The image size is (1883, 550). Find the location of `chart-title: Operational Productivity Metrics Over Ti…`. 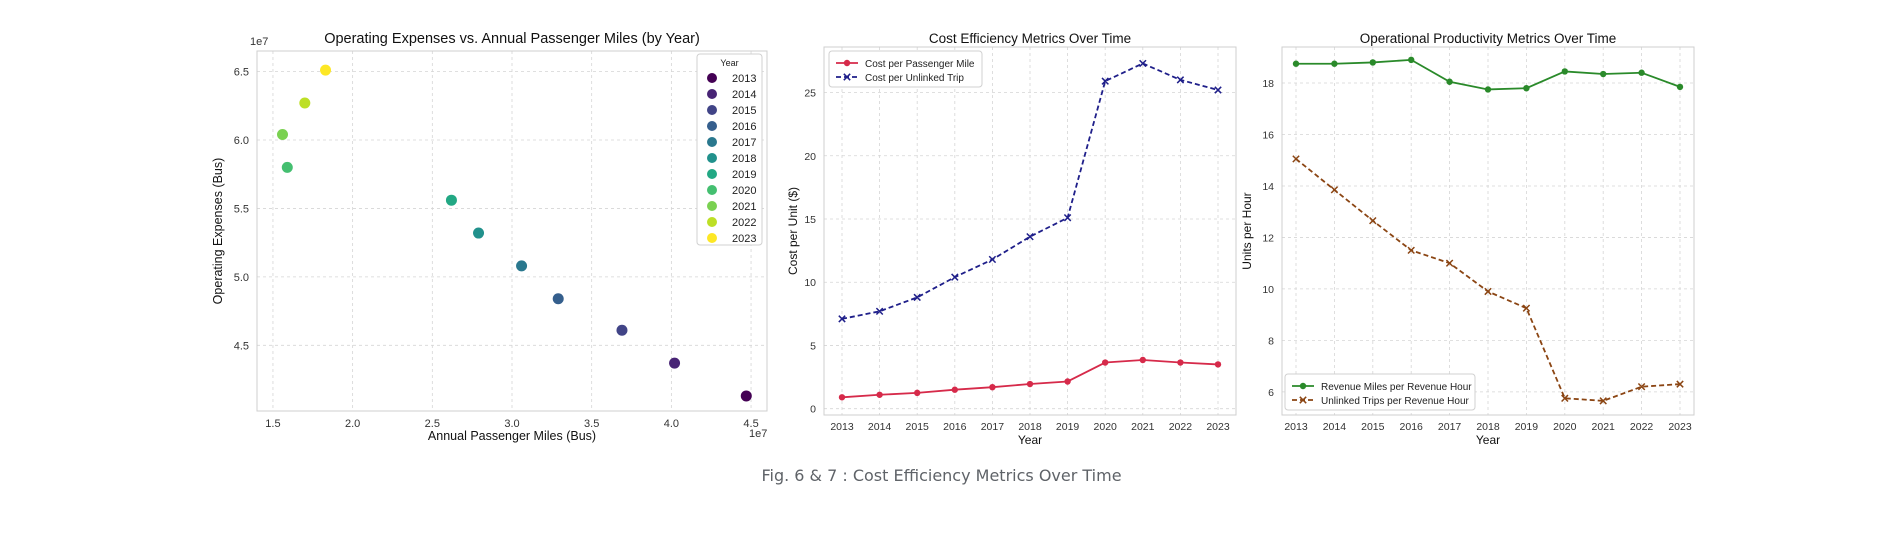

chart-title: Operational Productivity Metrics Over Ti… is located at coordinates (1488, 38).